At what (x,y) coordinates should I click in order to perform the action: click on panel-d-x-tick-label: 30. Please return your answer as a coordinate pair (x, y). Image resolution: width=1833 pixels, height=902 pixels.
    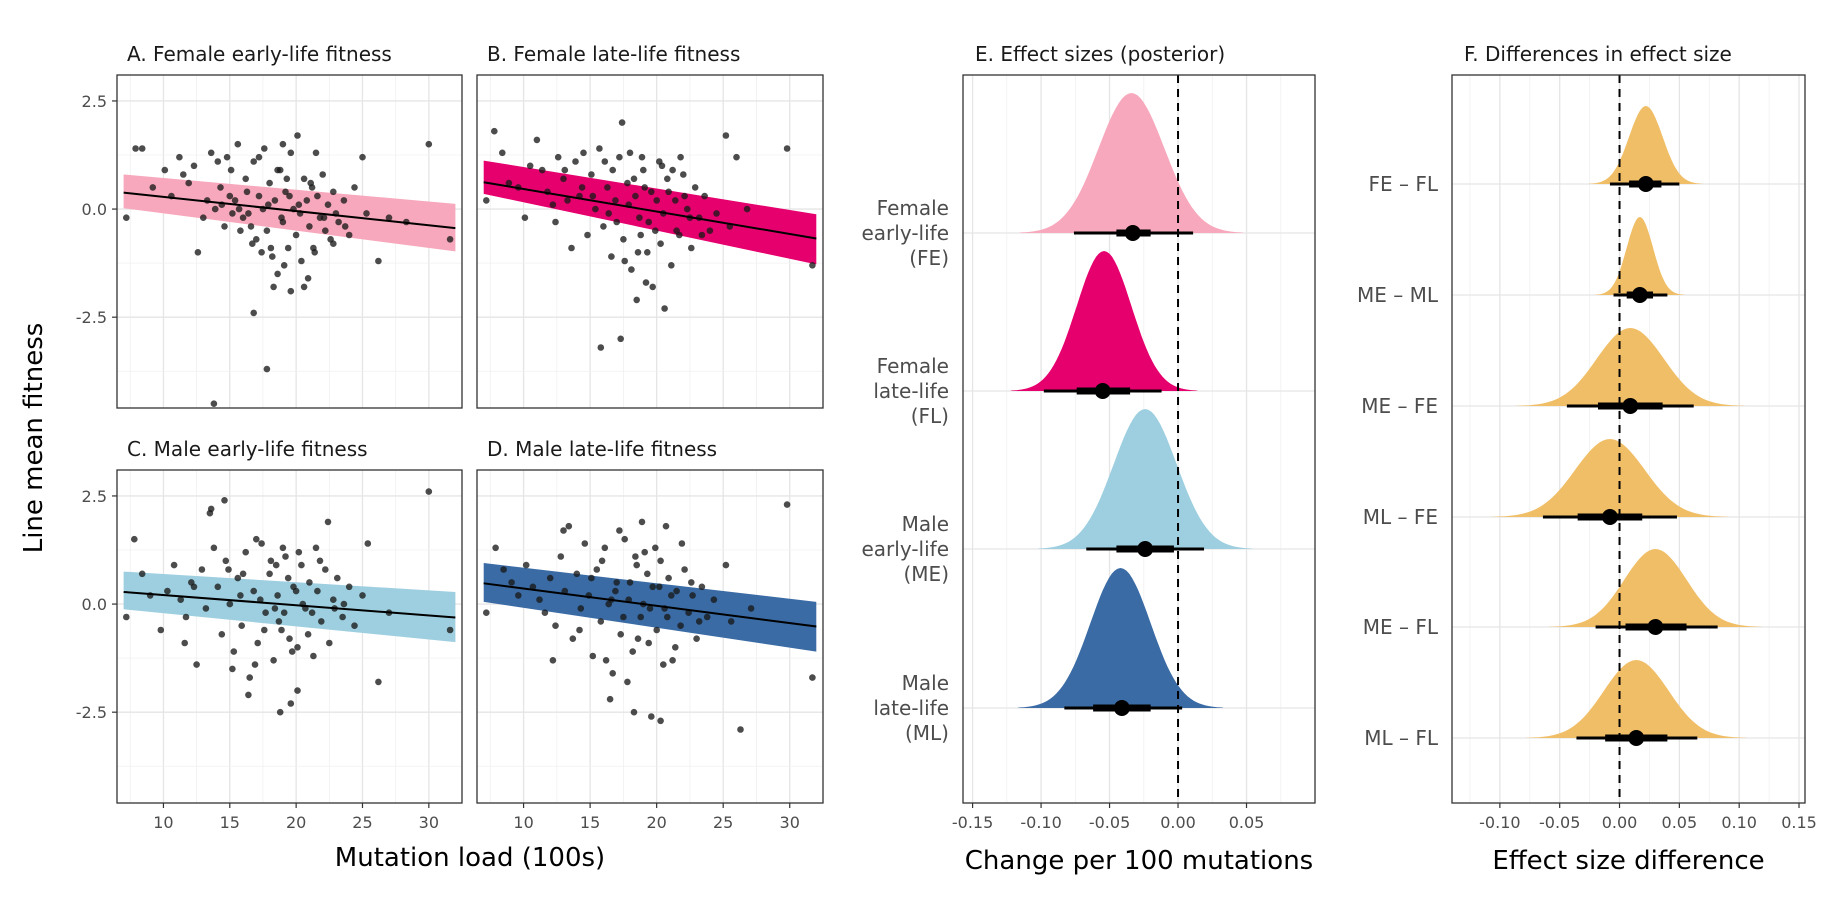
    Looking at the image, I should click on (790, 822).